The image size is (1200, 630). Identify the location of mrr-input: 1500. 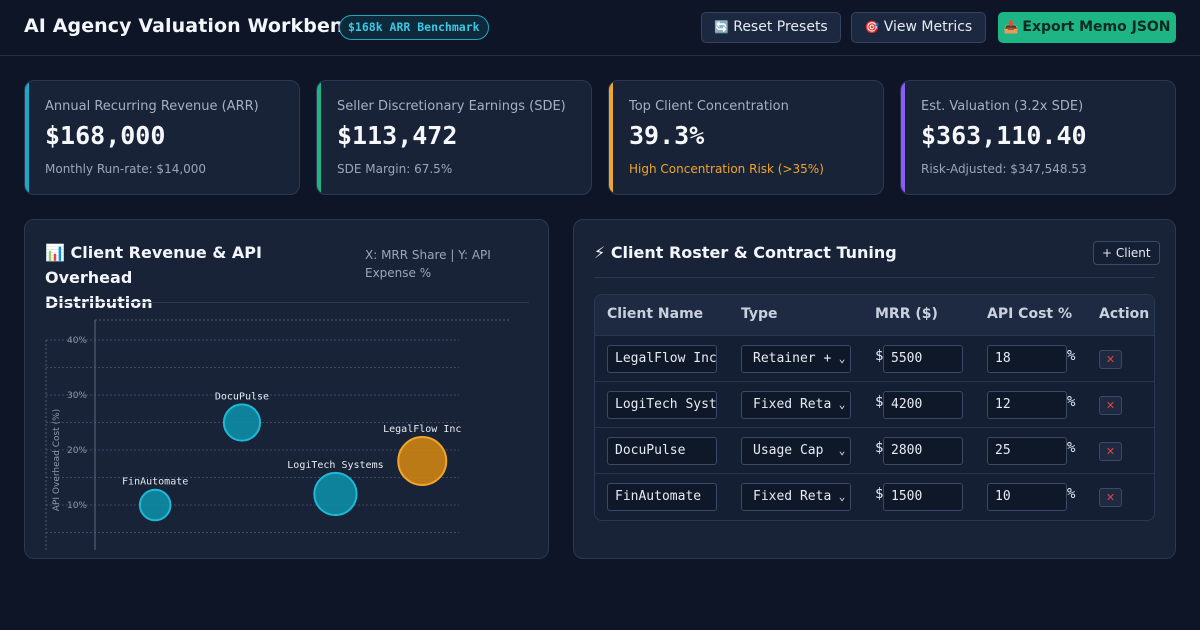
(923, 497).